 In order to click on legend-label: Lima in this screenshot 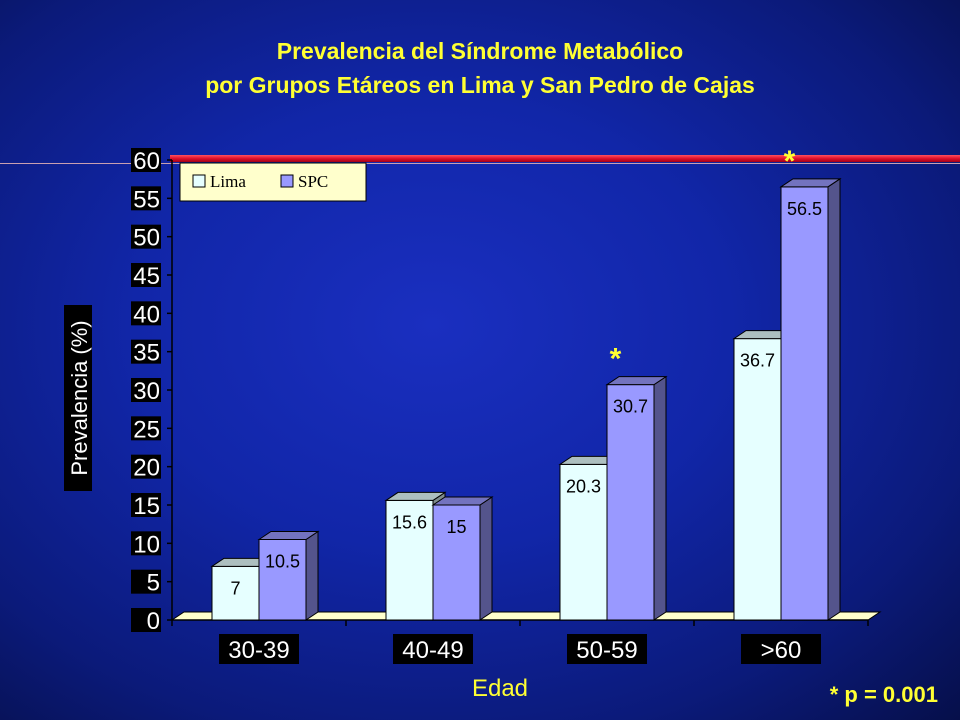, I will do `click(228, 181)`.